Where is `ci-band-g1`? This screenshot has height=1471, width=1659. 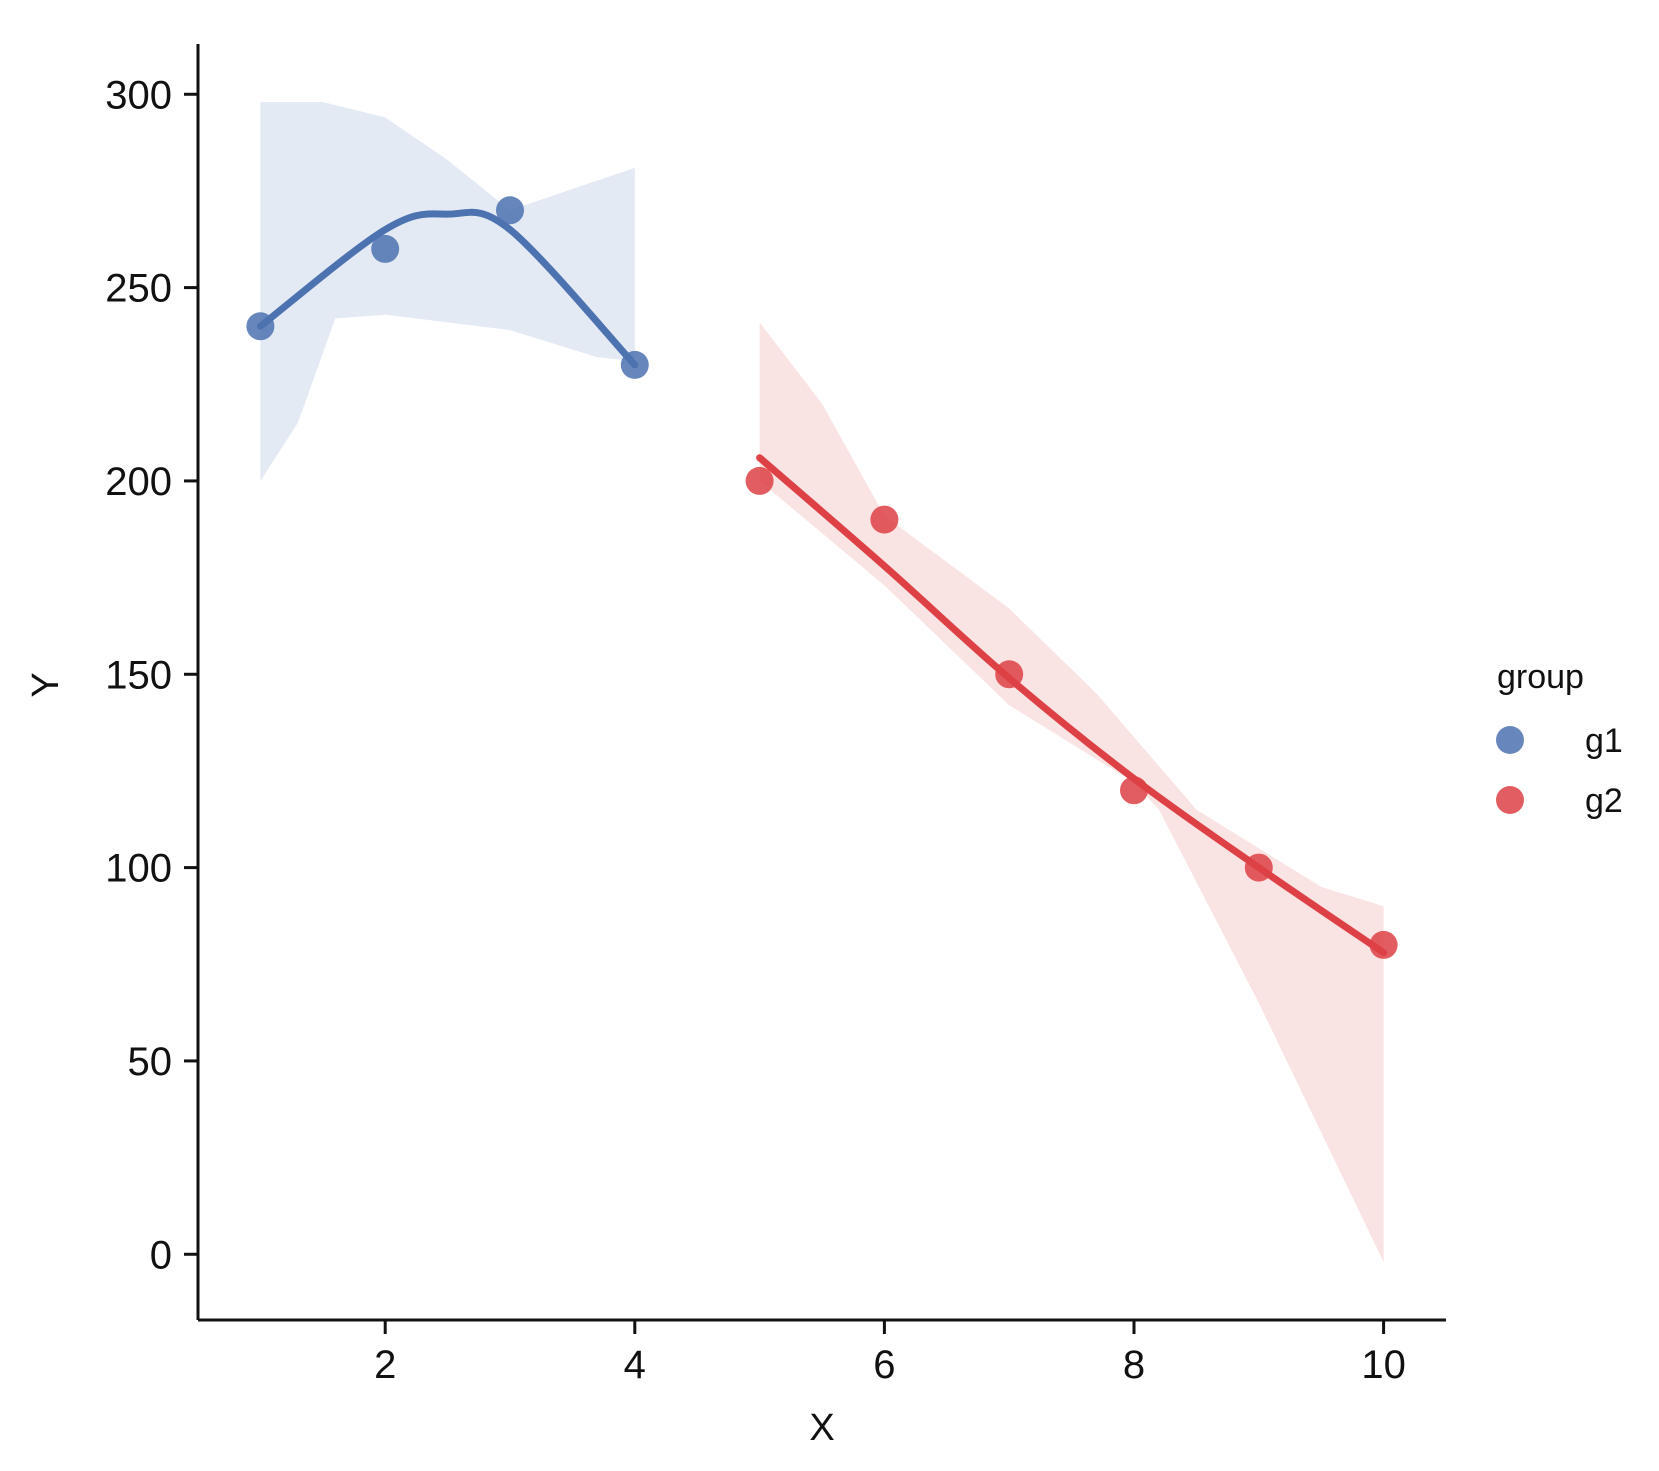
ci-band-g1 is located at coordinates (447, 291).